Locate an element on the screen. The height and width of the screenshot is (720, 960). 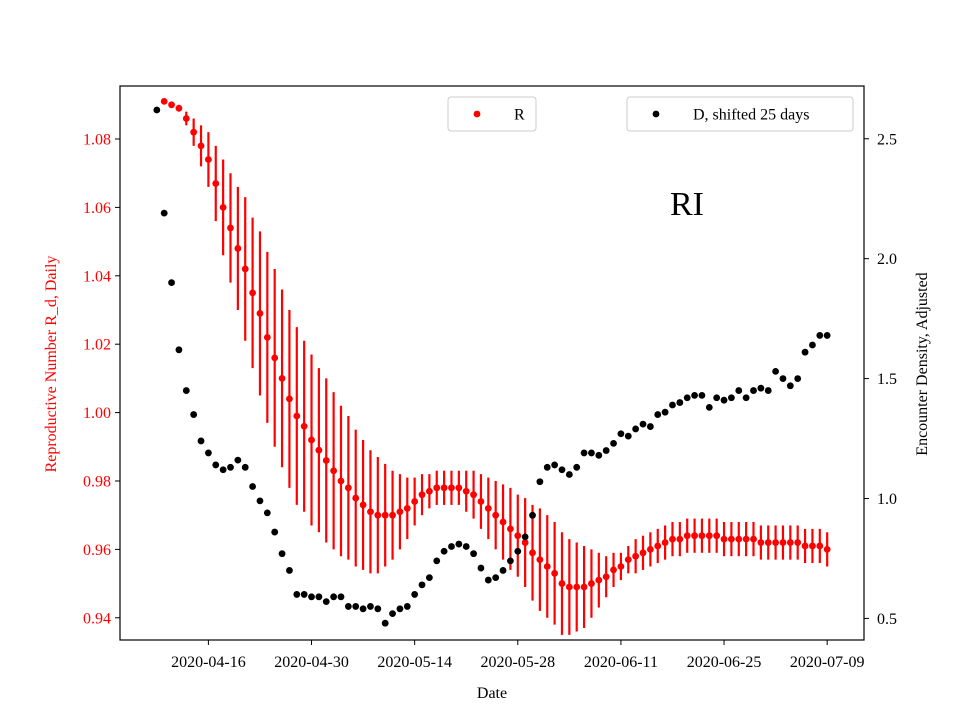
right-y-tick-label: 0.5 is located at coordinates (887, 619).